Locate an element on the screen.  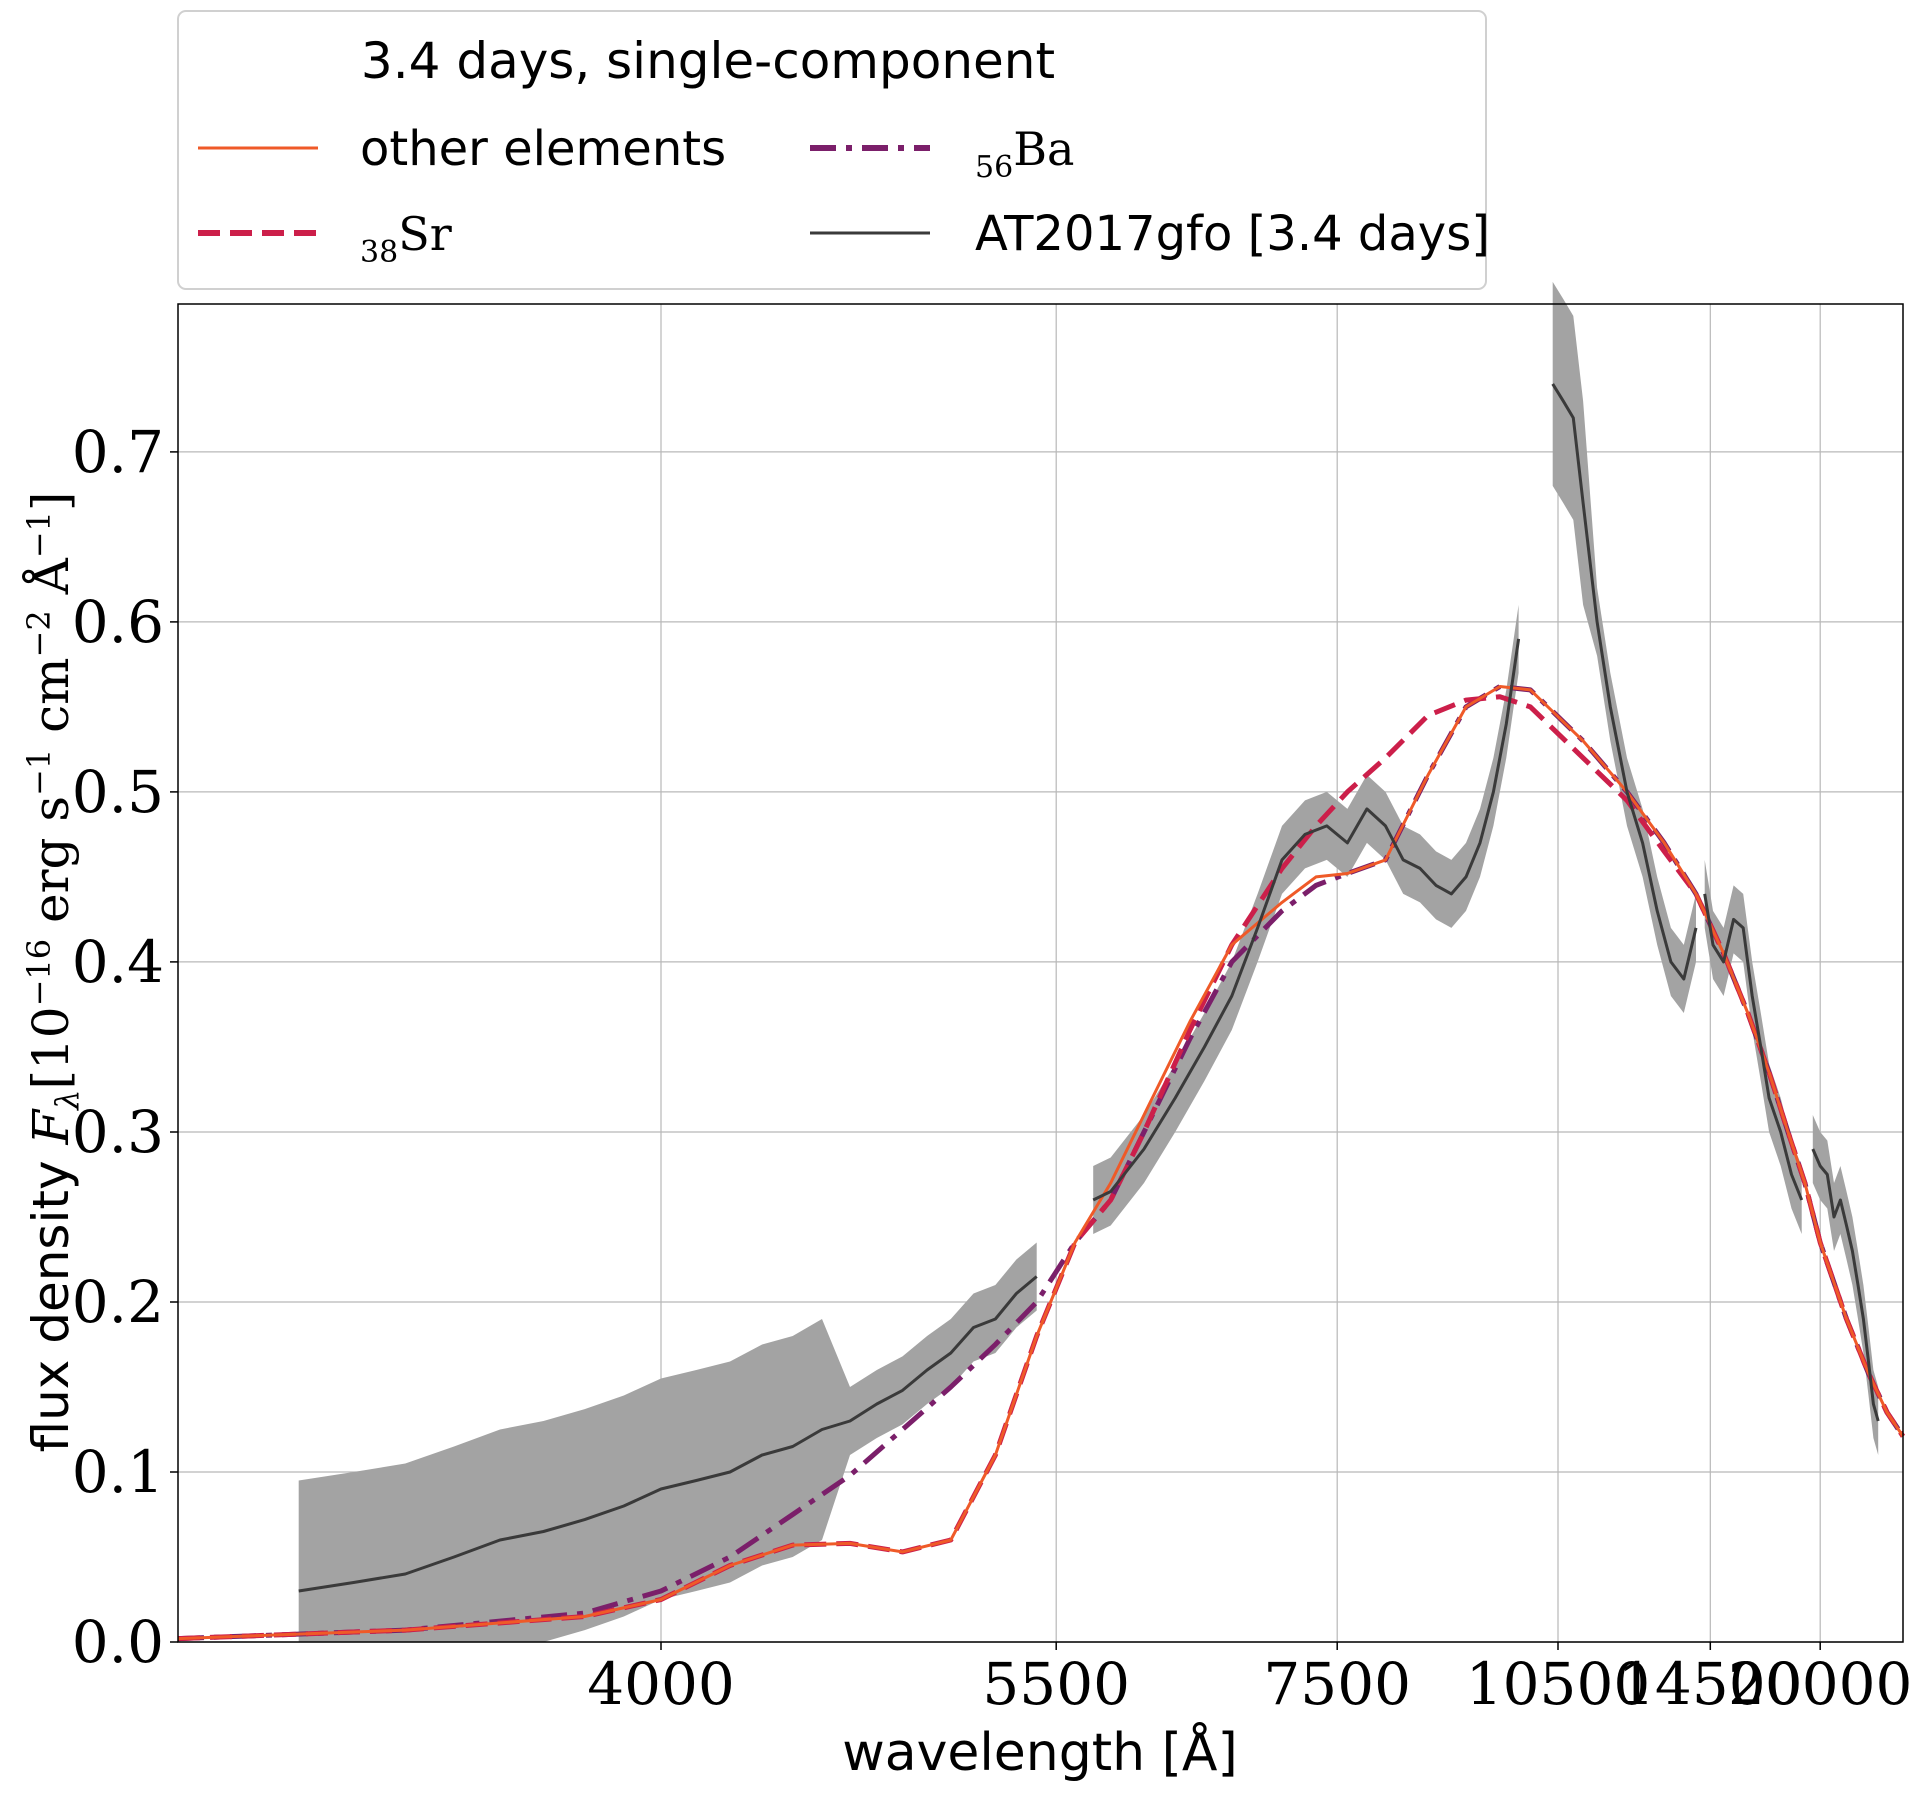
y-axis-label-symbol: F is located at coordinates (51, 1127).